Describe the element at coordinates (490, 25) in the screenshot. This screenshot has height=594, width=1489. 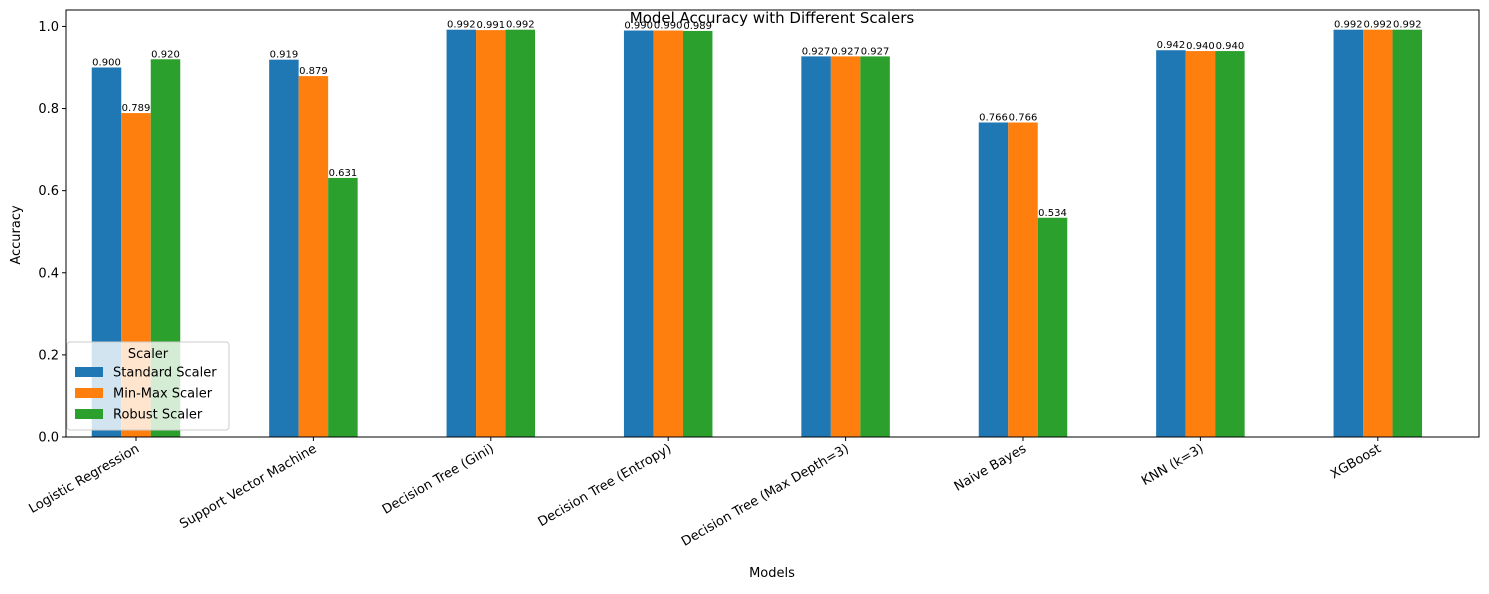
I see `bar-value-label: 0.991` at that location.